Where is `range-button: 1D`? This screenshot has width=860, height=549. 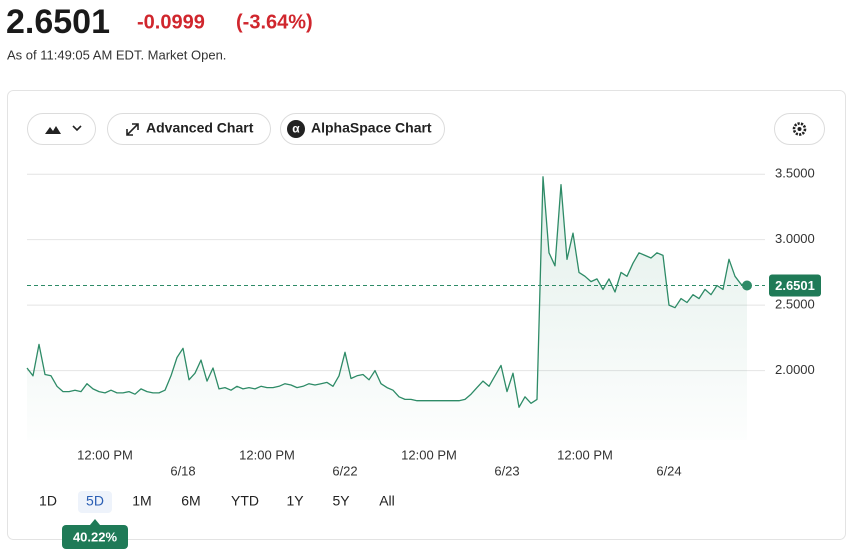
range-button: 1D is located at coordinates (48, 501).